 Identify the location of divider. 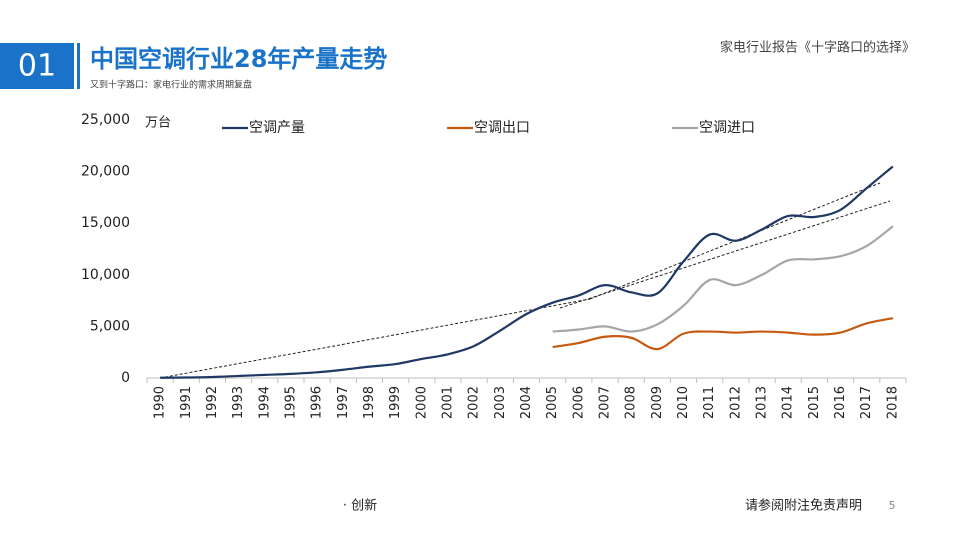
(78, 66).